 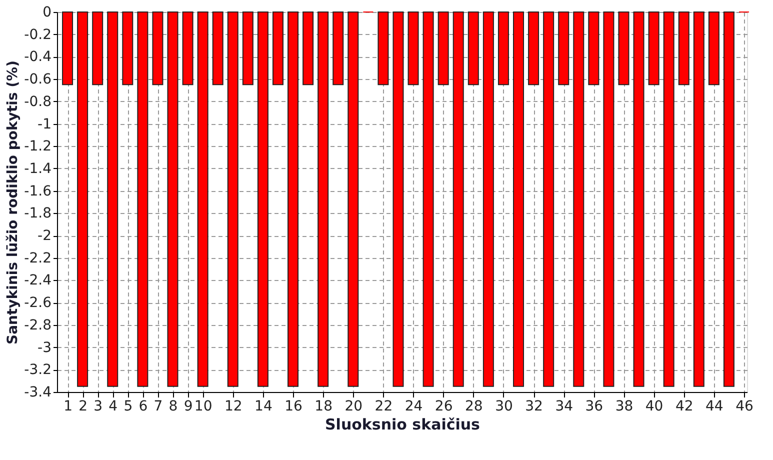 What do you see at coordinates (534, 406) in the screenshot?
I see `x-tick-label: 32` at bounding box center [534, 406].